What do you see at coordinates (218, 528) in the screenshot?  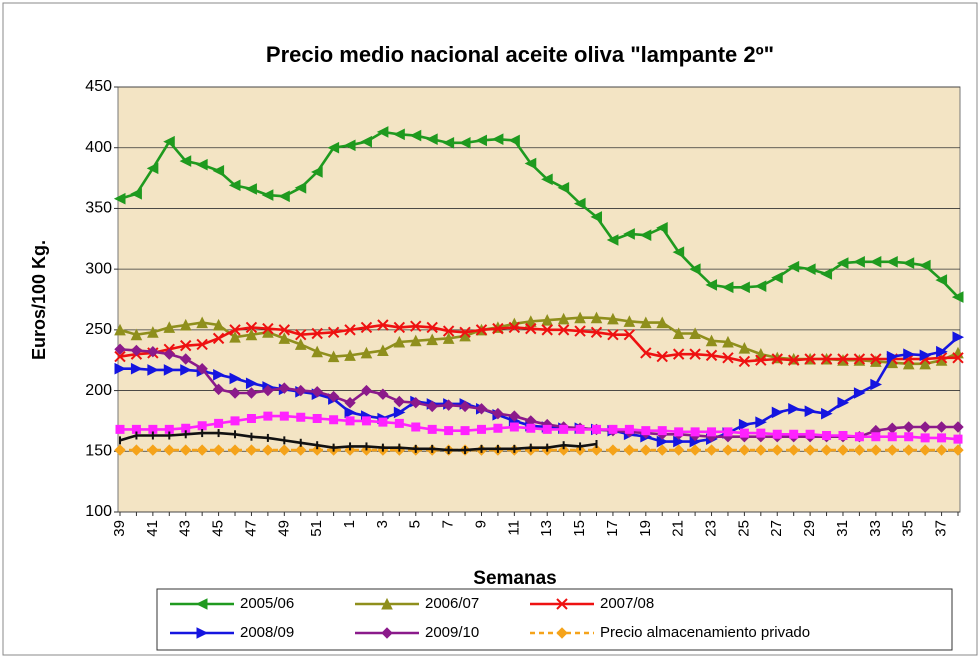 I see `x-tick-label: 45` at bounding box center [218, 528].